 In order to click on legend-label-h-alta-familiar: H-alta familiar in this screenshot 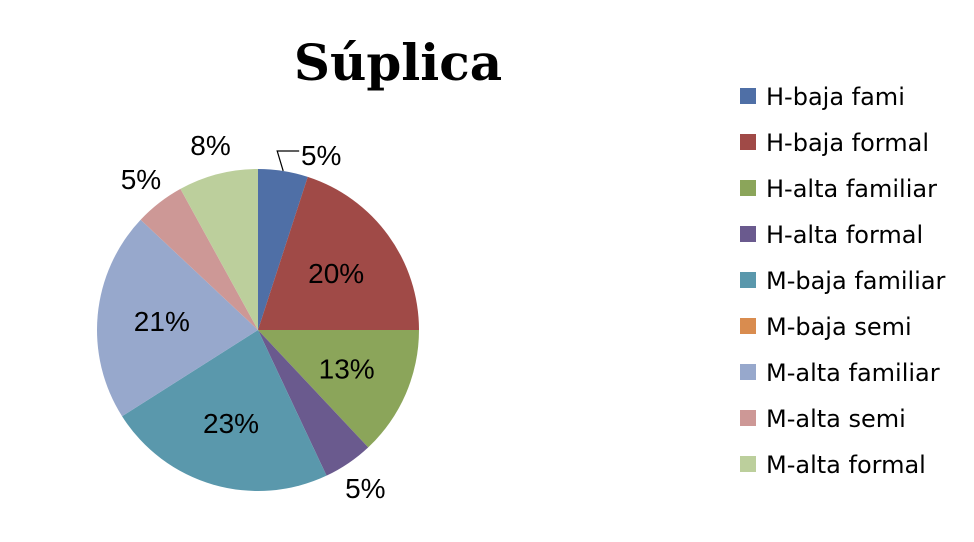, I will do `click(851, 189)`.